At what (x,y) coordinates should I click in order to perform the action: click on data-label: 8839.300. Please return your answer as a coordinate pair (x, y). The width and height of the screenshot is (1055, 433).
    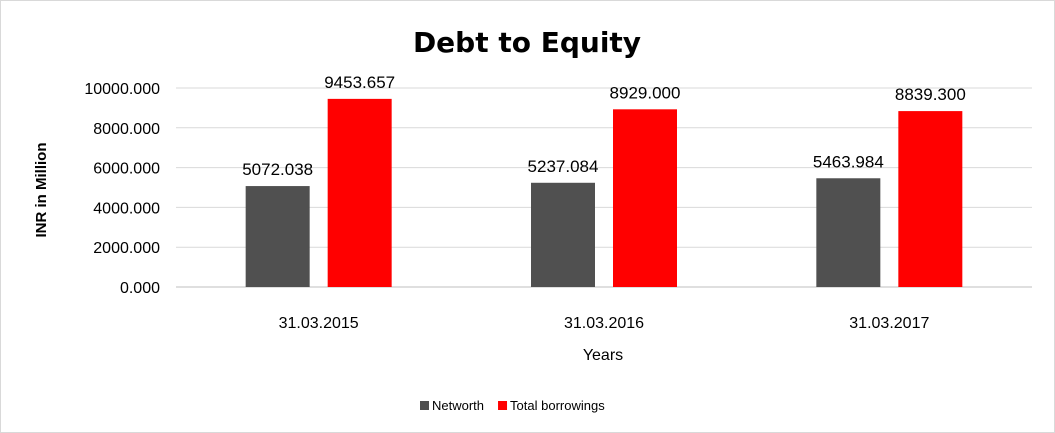
    Looking at the image, I should click on (930, 94).